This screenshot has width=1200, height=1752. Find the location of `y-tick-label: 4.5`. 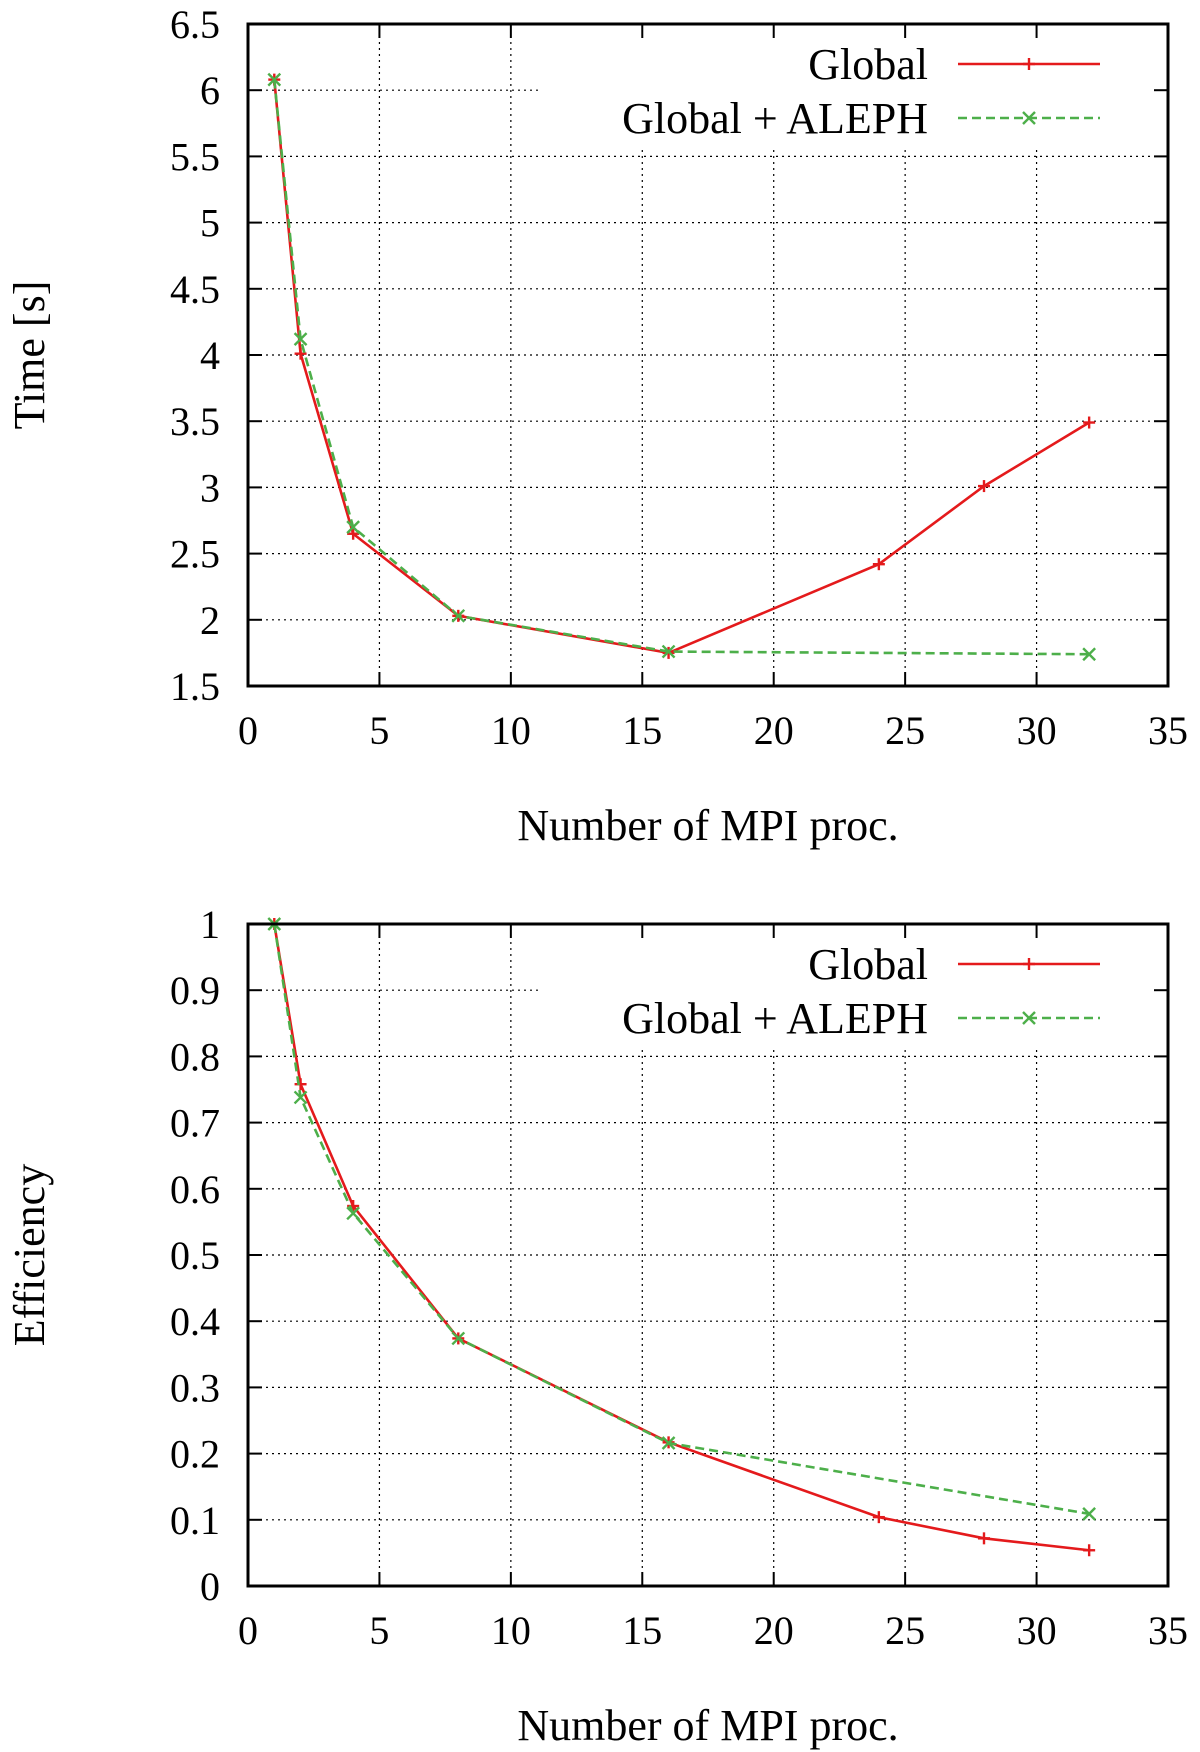

y-tick-label: 4.5 is located at coordinates (195, 289).